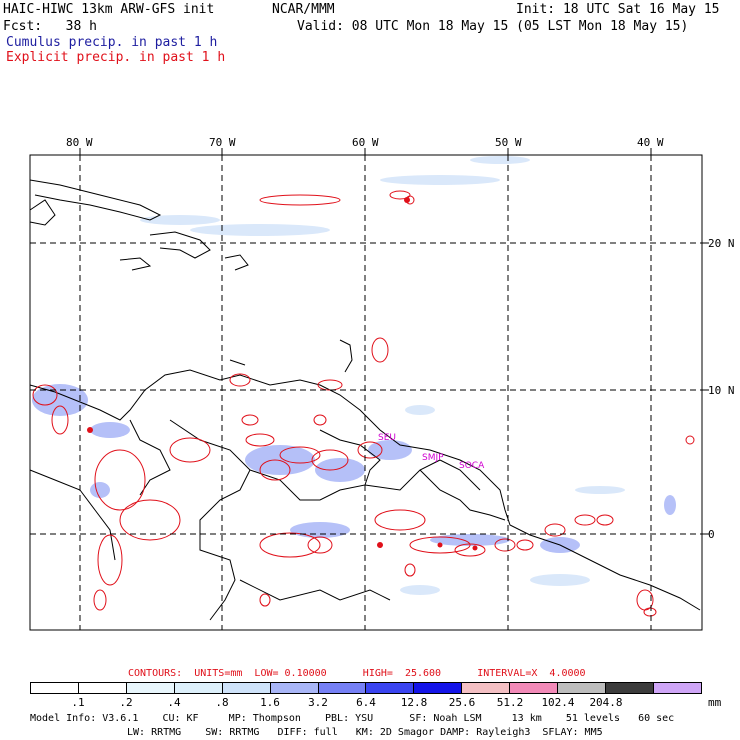  I want to click on colorbar-tick-label: .4, so click(174, 702).